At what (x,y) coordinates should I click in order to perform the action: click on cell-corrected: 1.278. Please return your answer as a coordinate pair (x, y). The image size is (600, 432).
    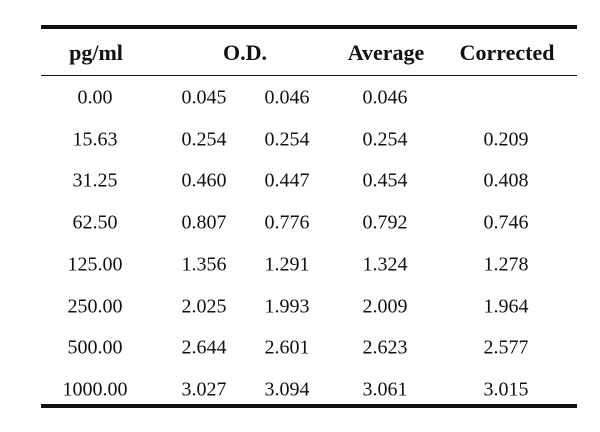
    Looking at the image, I should click on (506, 264).